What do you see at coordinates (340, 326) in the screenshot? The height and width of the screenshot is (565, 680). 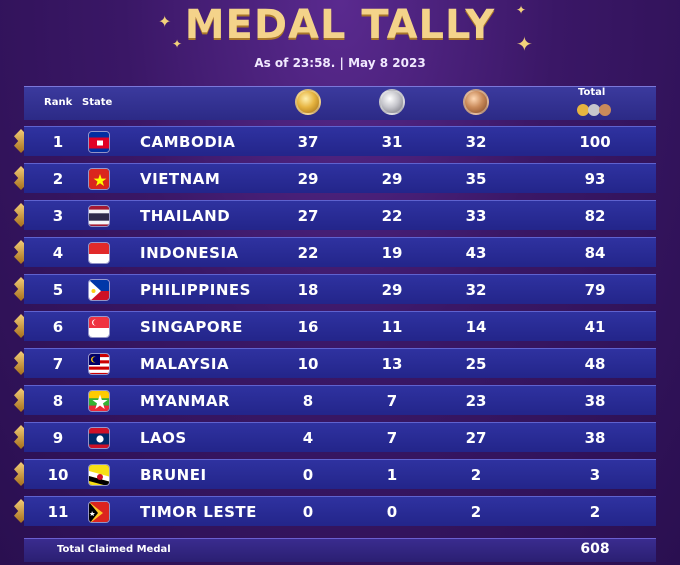 I see `table-row: 6 SINGAPORE 16 11 14 41` at bounding box center [340, 326].